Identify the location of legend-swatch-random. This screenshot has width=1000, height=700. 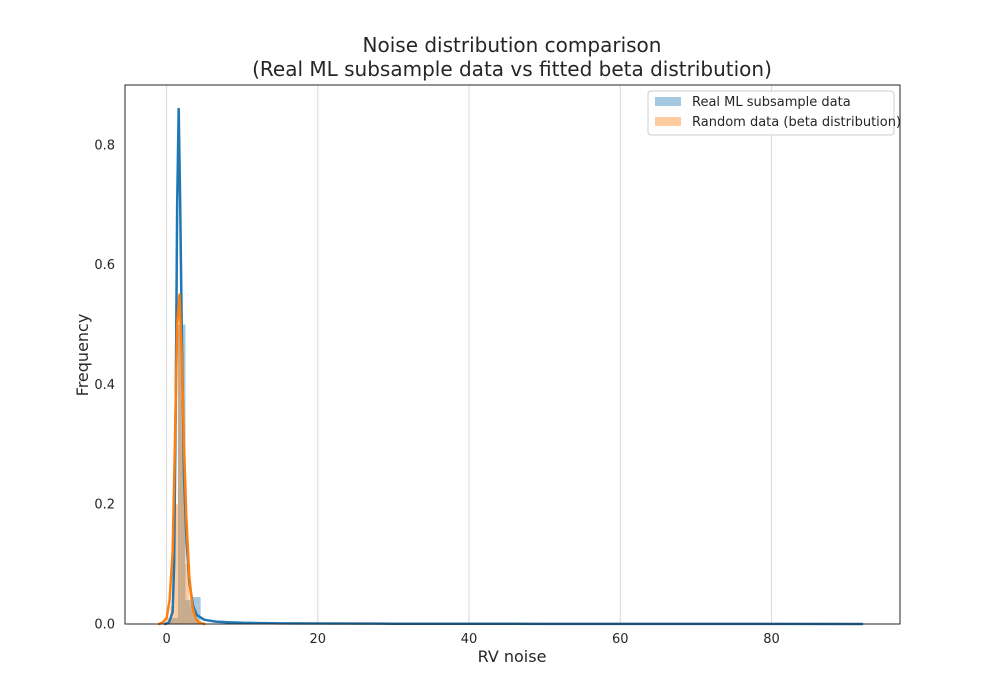
(668, 121).